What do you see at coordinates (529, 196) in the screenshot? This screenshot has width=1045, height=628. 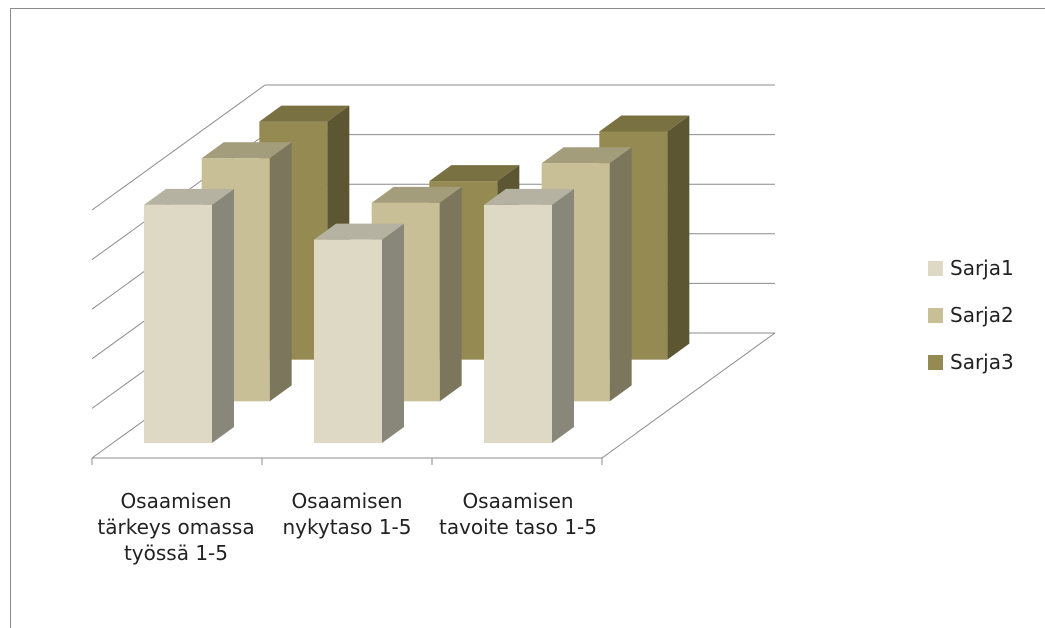 I see `bar-s1-c3-top` at bounding box center [529, 196].